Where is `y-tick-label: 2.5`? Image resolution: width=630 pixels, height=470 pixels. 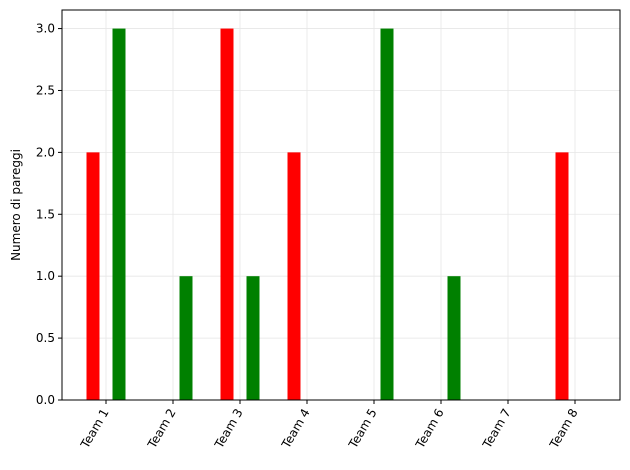 y-tick-label: 2.5 is located at coordinates (45, 90).